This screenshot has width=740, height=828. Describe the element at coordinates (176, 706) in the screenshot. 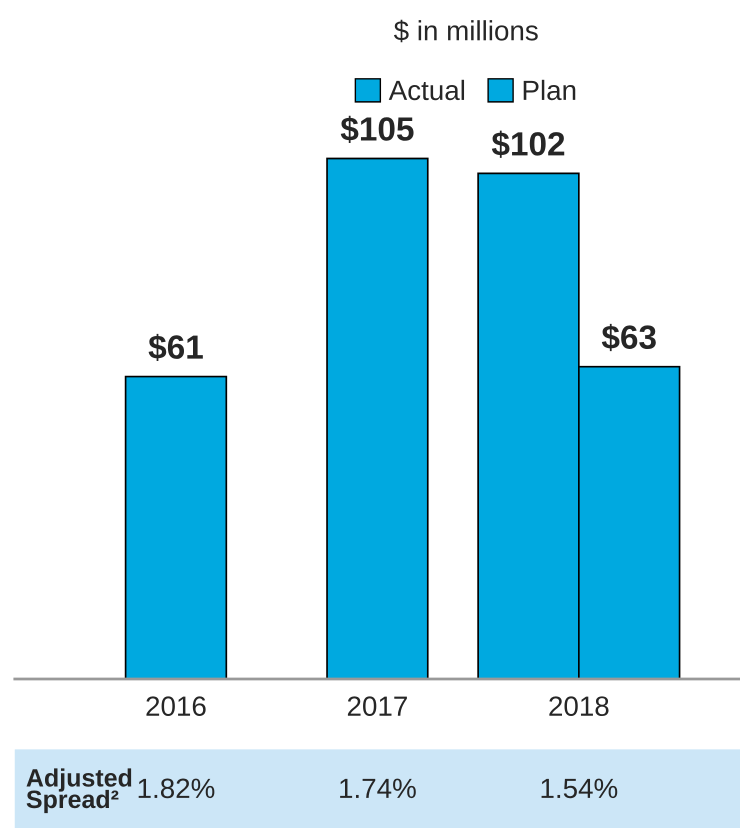

I see `x-tick-label: 2016` at that location.